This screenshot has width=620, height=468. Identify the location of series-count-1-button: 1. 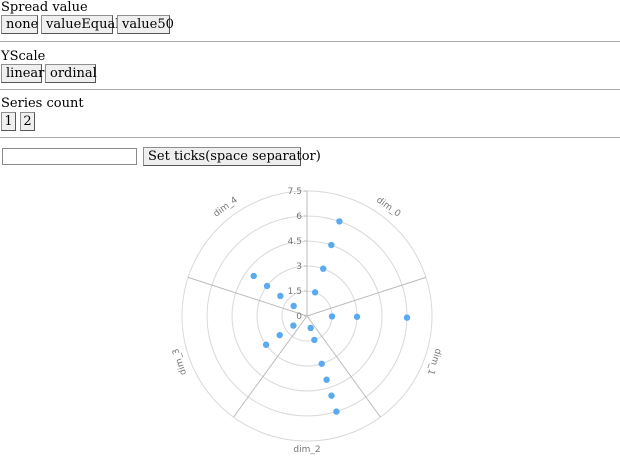
(8, 121).